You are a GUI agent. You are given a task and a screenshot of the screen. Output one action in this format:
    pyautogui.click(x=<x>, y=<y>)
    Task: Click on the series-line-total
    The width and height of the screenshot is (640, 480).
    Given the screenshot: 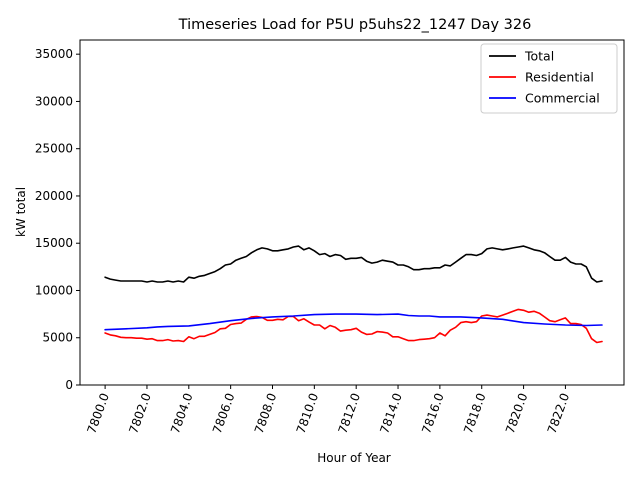 What is the action you would take?
    pyautogui.click(x=353, y=264)
    